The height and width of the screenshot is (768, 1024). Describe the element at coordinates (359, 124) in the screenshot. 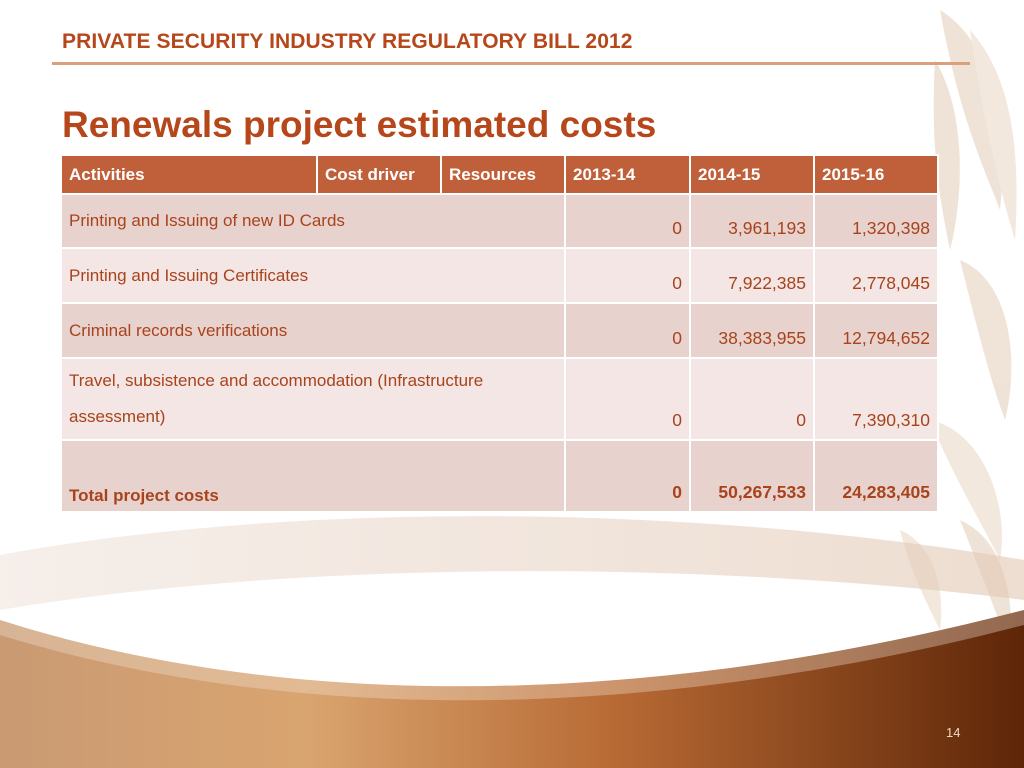

I see `slide-title: Renewals project estimated costs` at that location.